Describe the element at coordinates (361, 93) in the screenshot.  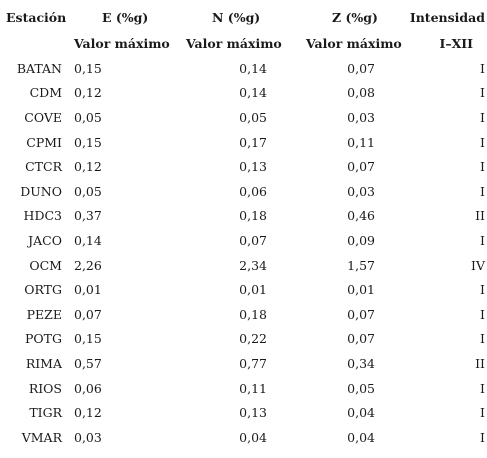
I see `z-value-cell: 0,08` at that location.